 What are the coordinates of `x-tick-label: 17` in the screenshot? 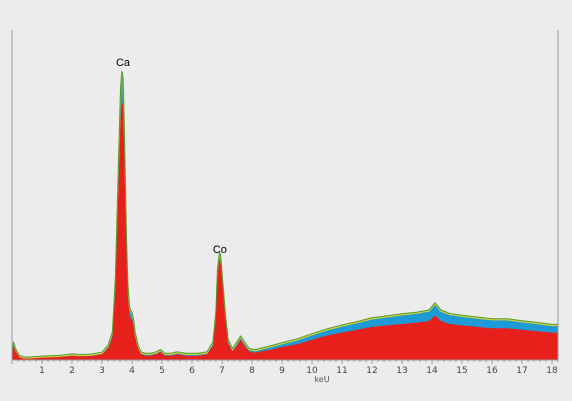 It's located at (521, 371).